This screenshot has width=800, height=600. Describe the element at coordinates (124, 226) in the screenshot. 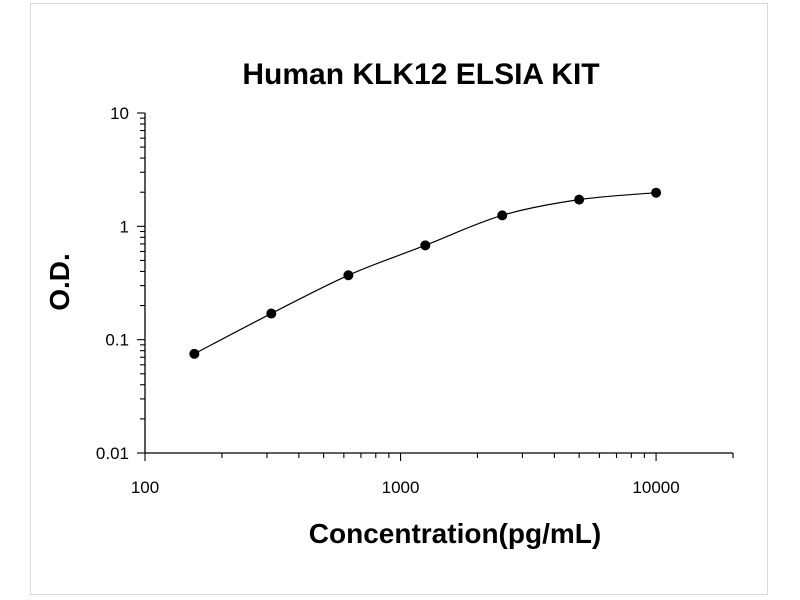

I see `y-tick-label: 1` at that location.